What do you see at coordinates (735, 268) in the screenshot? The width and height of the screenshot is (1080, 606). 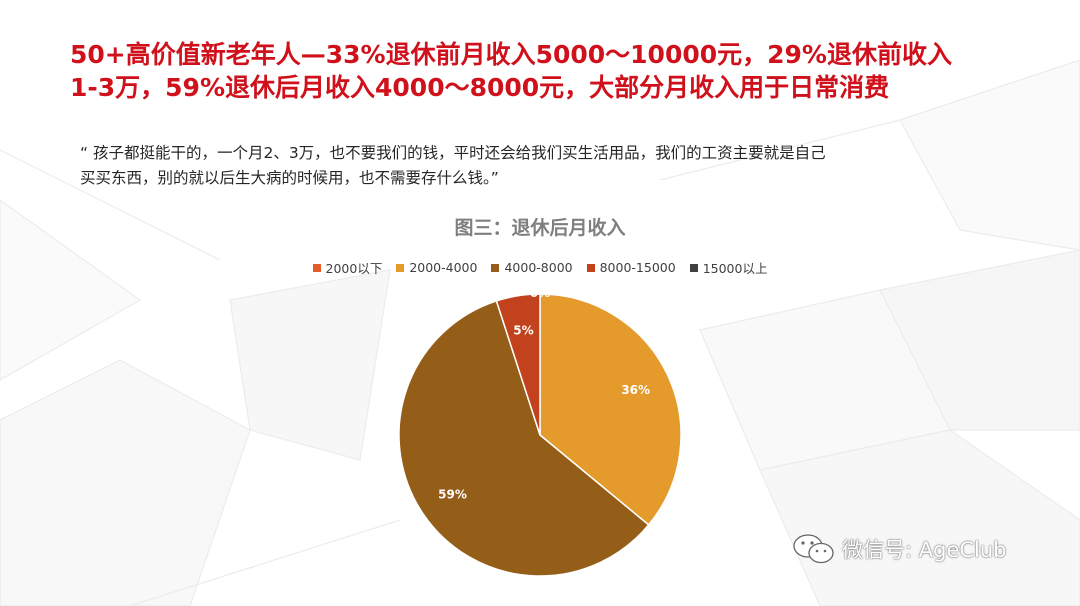 I see `legend-label: 15000以上` at bounding box center [735, 268].